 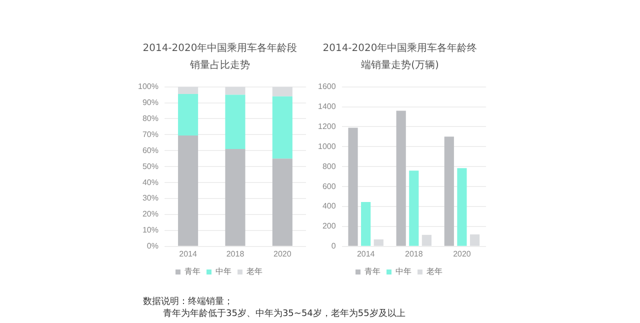 I want to click on y-tick-label: 100%, so click(x=148, y=87).